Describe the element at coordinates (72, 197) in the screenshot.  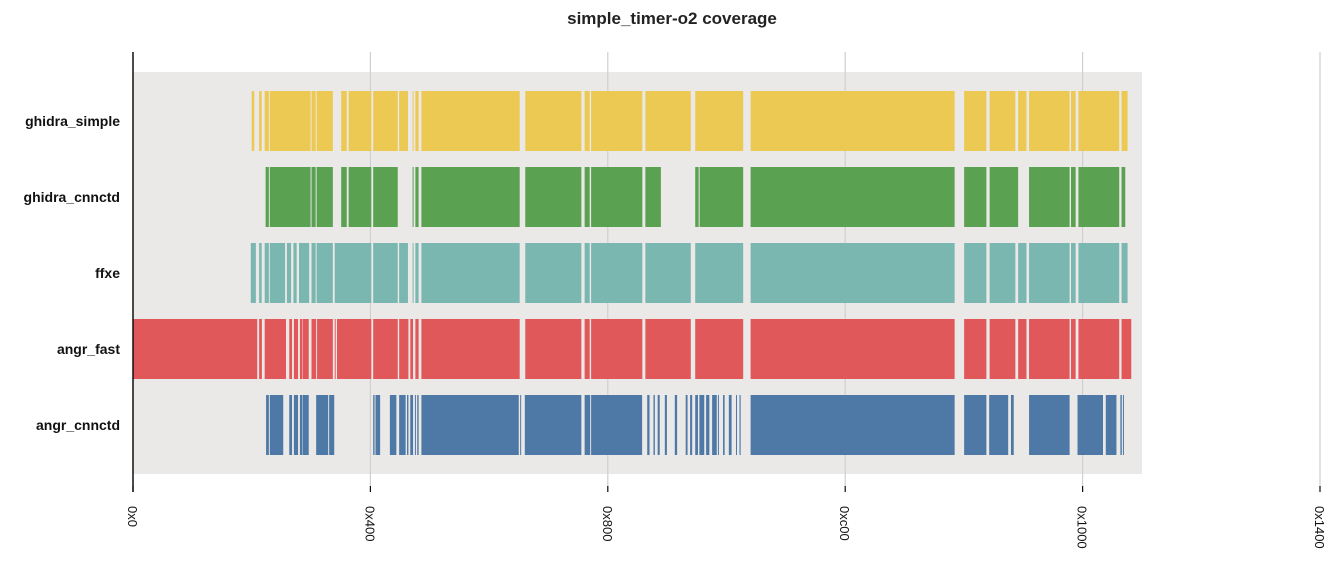
I see `y-tick-label: ghidra_cnnctd` at that location.